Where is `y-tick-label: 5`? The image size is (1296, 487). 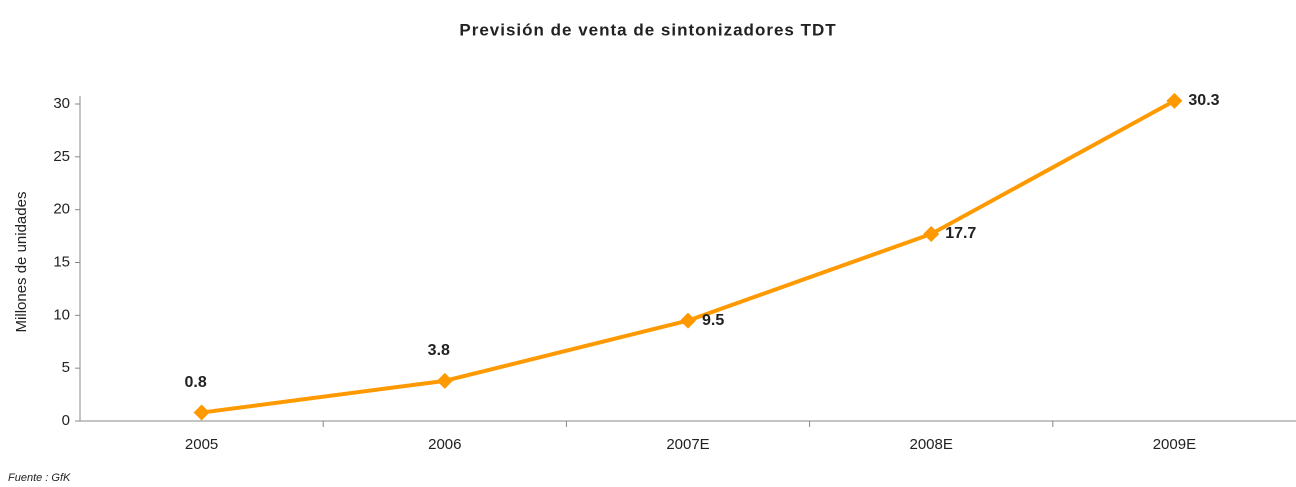
y-tick-label: 5 is located at coordinates (66, 367).